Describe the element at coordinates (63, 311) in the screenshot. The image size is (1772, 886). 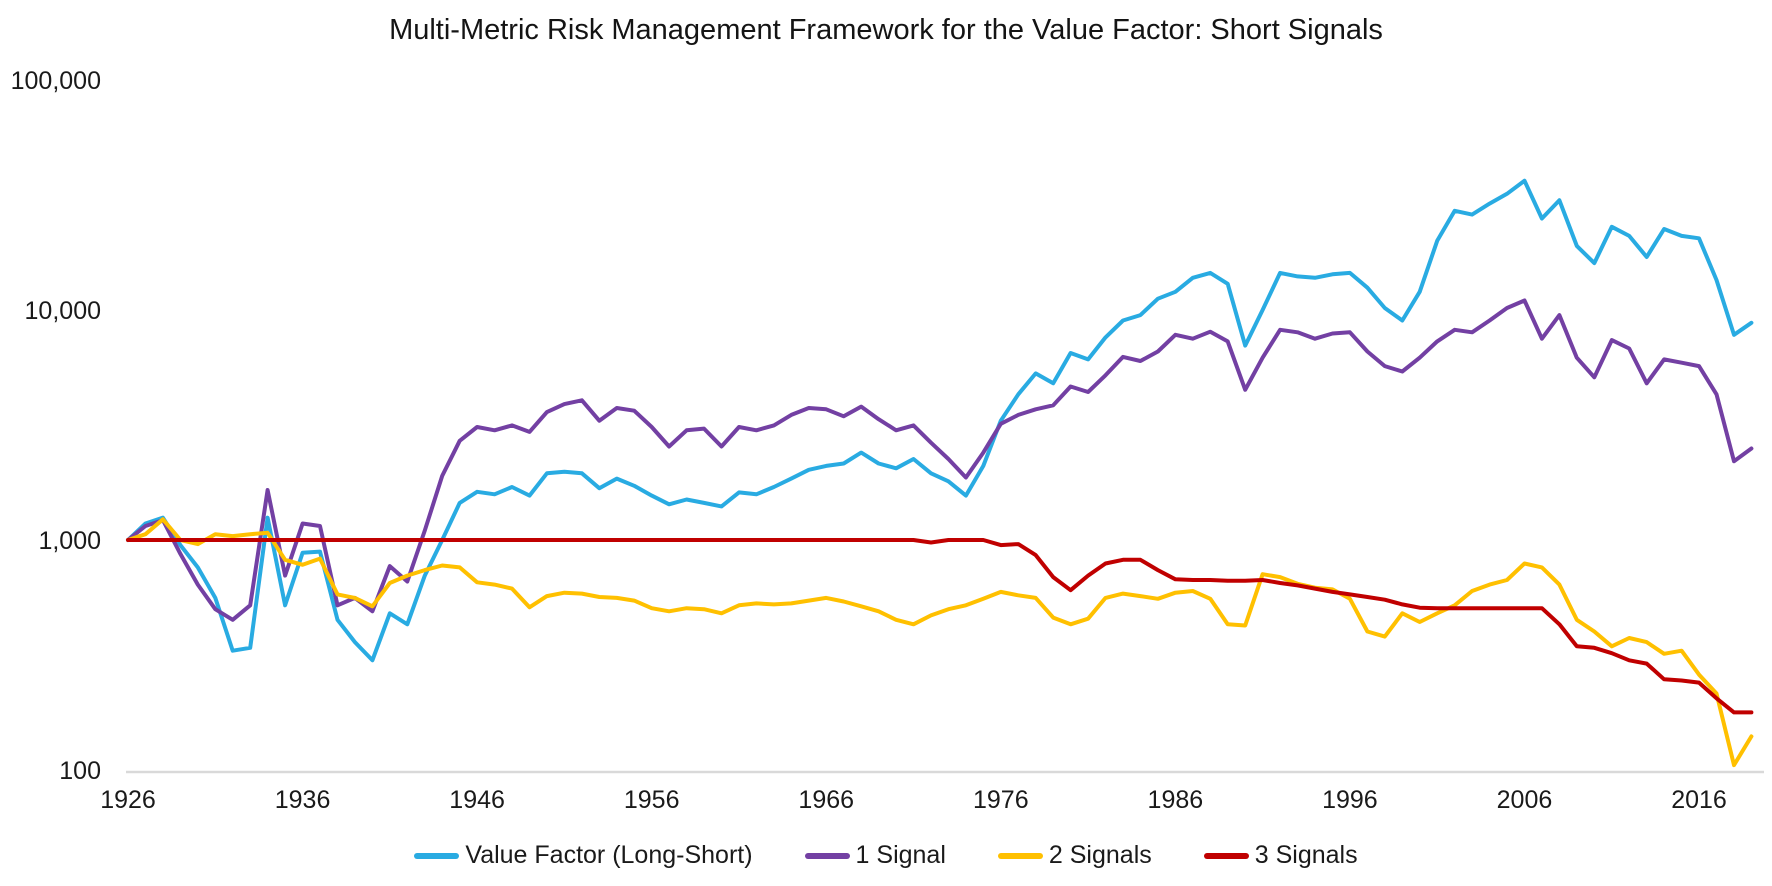
I see `y-axis-tick-label: 10,000` at that location.